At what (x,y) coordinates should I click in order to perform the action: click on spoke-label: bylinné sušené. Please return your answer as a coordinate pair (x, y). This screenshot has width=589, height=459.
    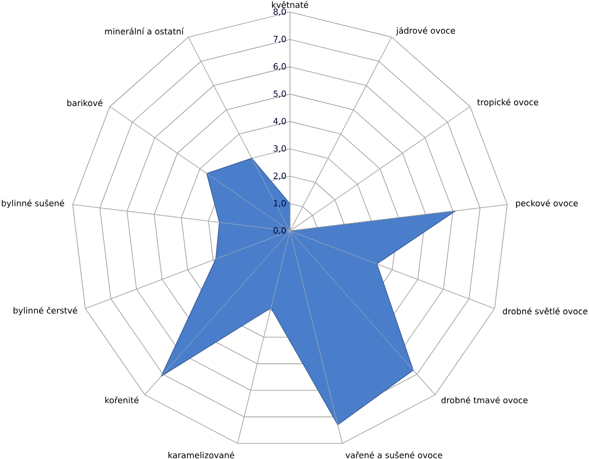
    Looking at the image, I should click on (33, 203).